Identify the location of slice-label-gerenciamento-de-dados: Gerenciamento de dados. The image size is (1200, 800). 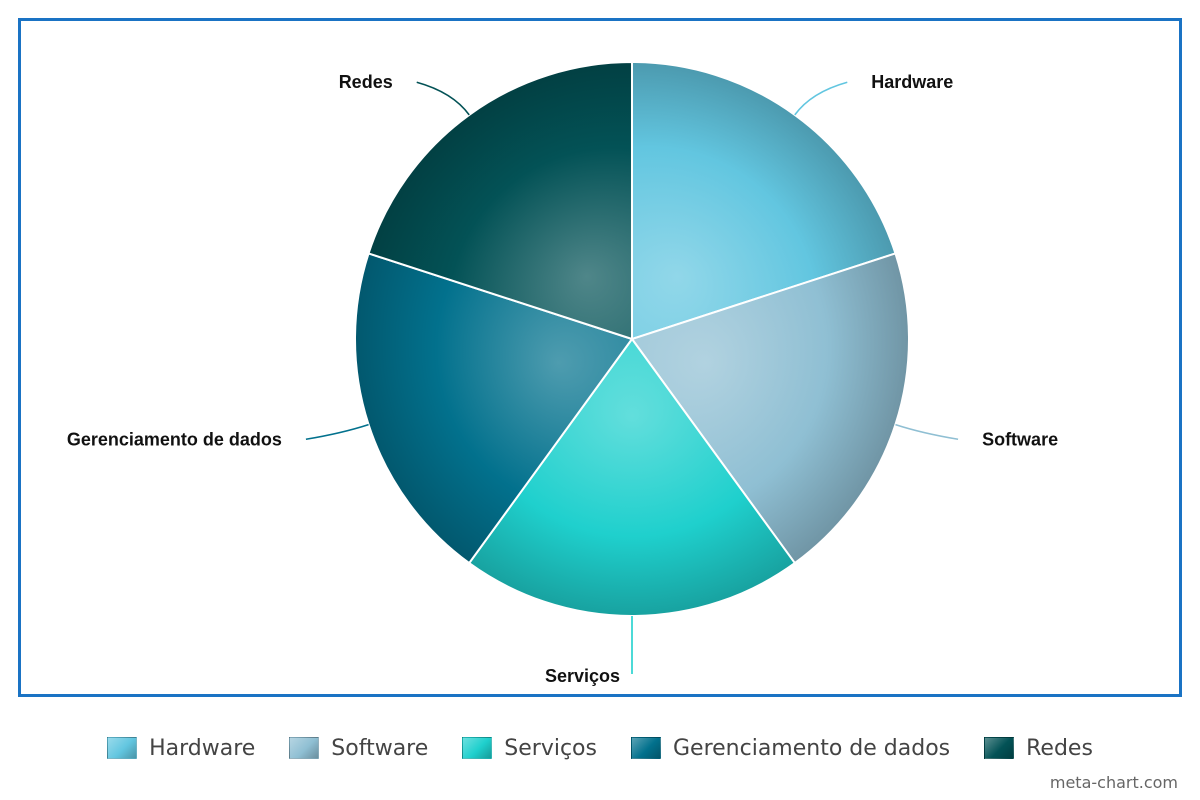
(174, 439).